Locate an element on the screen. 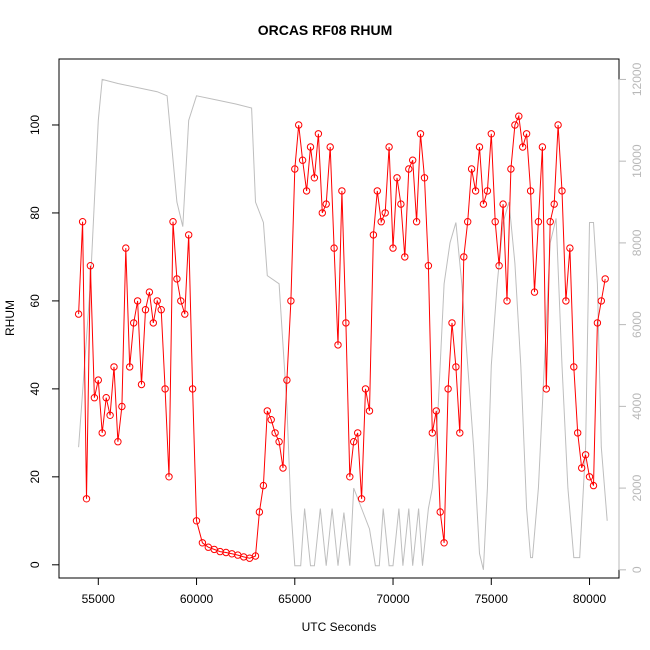  y-axis-right: 0 2000 4000 6000 8000 10000 12000 is located at coordinates (631, 317).